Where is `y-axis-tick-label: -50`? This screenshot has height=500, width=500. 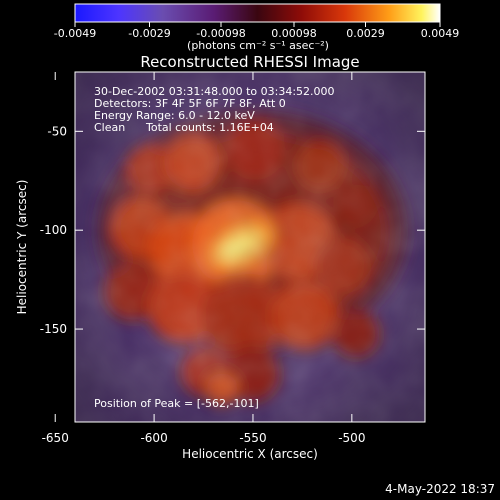
y-axis-tick-label: -50 is located at coordinates (57, 131).